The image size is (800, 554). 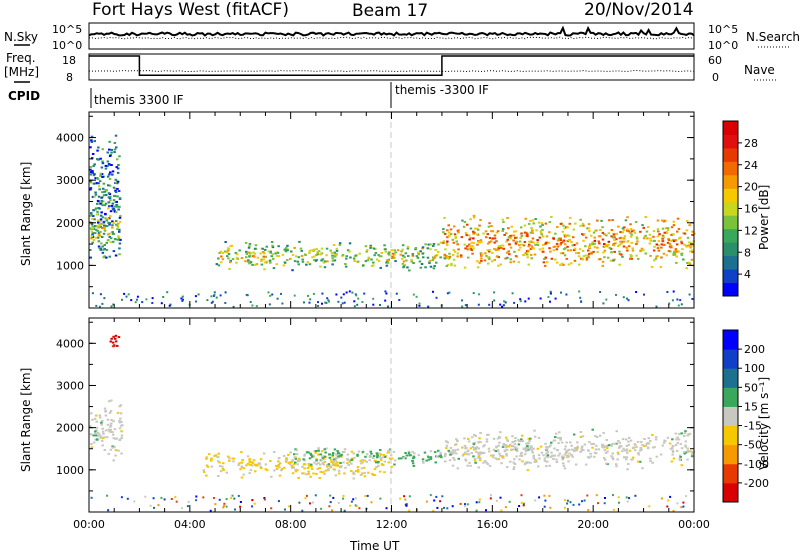 I want to click on power-ytick-label-0: 1000, so click(x=70, y=265).